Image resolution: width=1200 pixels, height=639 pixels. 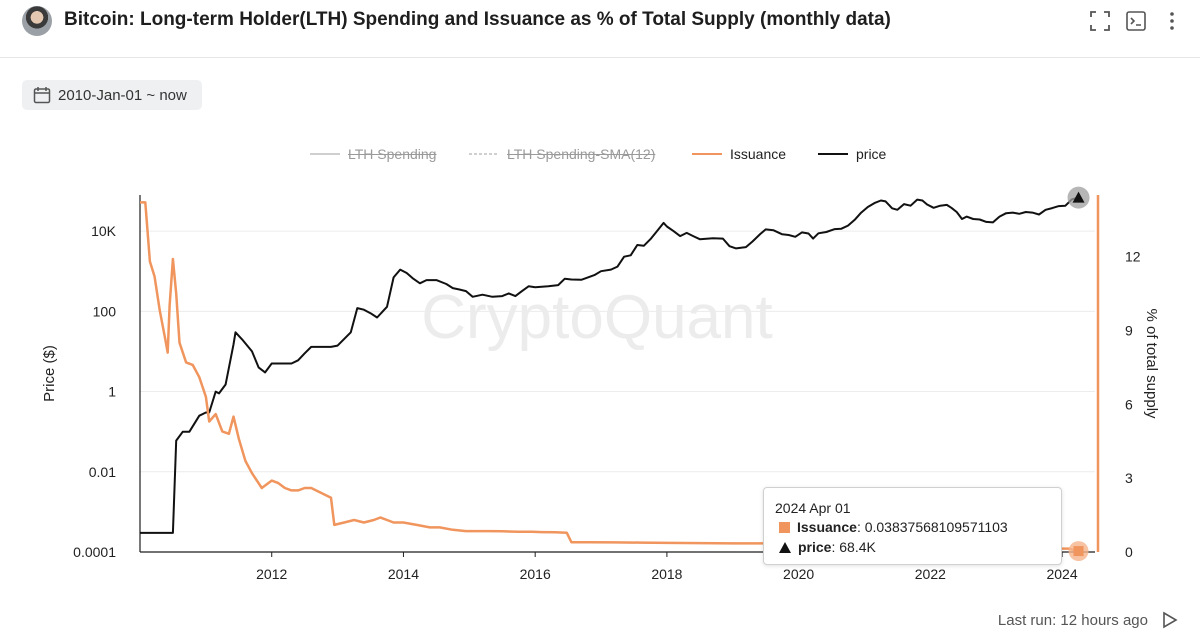 I want to click on left-tick-label: 0.01, so click(x=102, y=472).